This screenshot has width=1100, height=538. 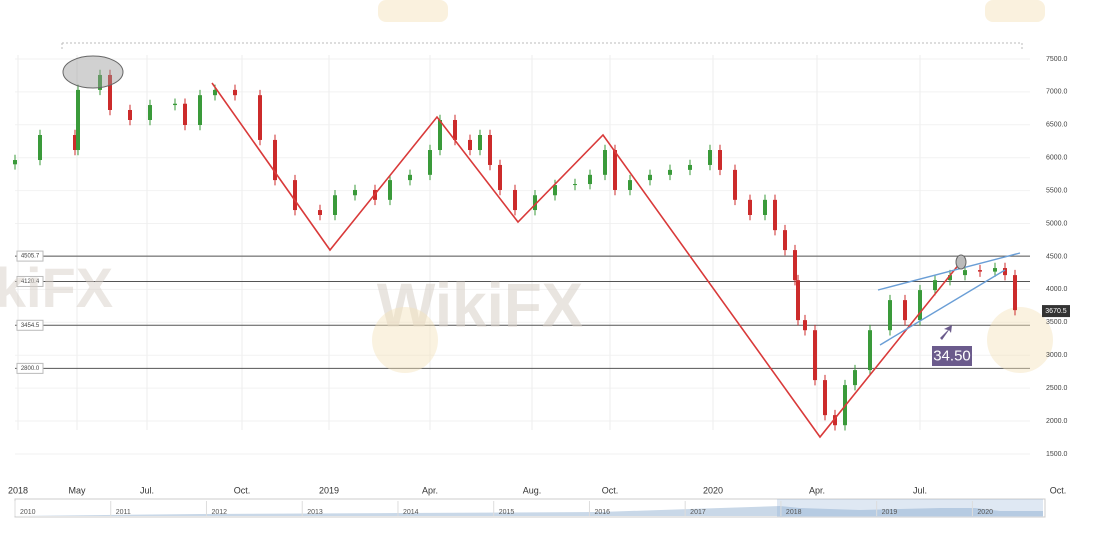 What do you see at coordinates (890, 512) in the screenshot?
I see `navigator-label: 2019` at bounding box center [890, 512].